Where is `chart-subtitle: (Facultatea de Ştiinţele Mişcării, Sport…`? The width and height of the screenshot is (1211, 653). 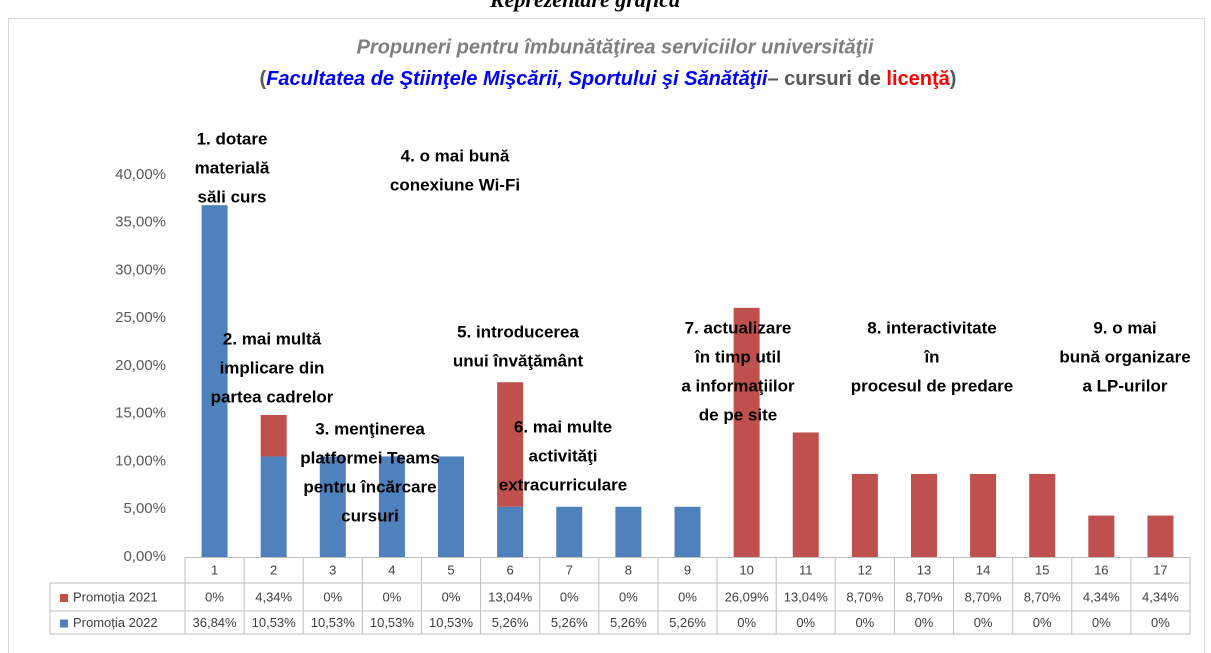
chart-subtitle: (Facultatea de Ştiinţele Mişcării, Sport… is located at coordinates (608, 79).